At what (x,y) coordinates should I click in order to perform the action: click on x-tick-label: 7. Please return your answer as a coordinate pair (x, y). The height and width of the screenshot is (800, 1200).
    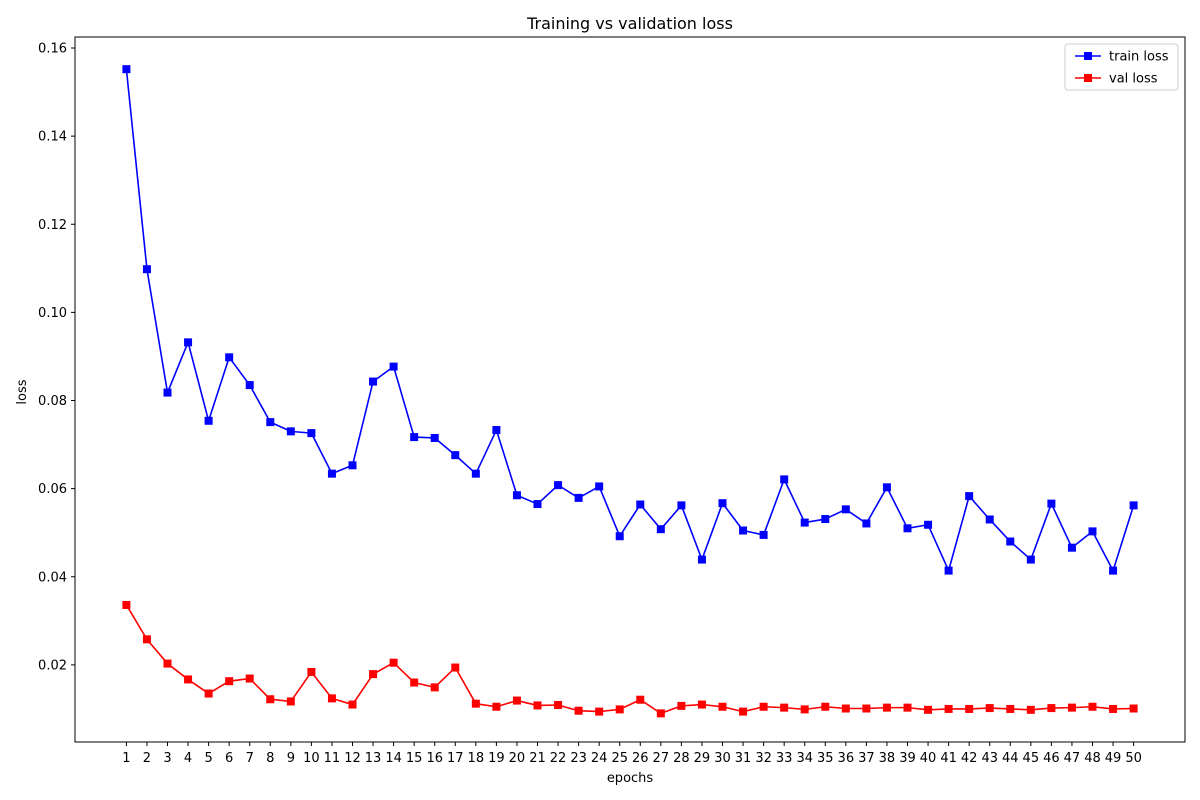
    Looking at the image, I should click on (250, 758).